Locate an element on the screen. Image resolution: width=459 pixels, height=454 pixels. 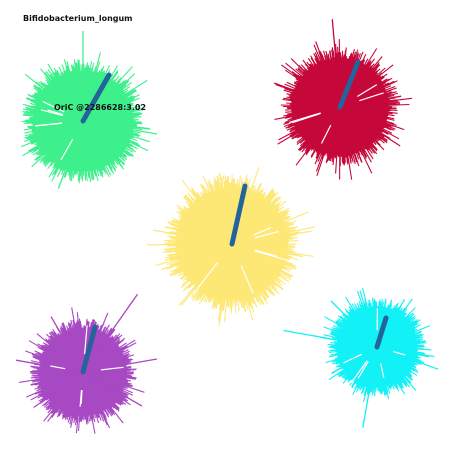
cyan-radial-plot is located at coordinates (361, 357).